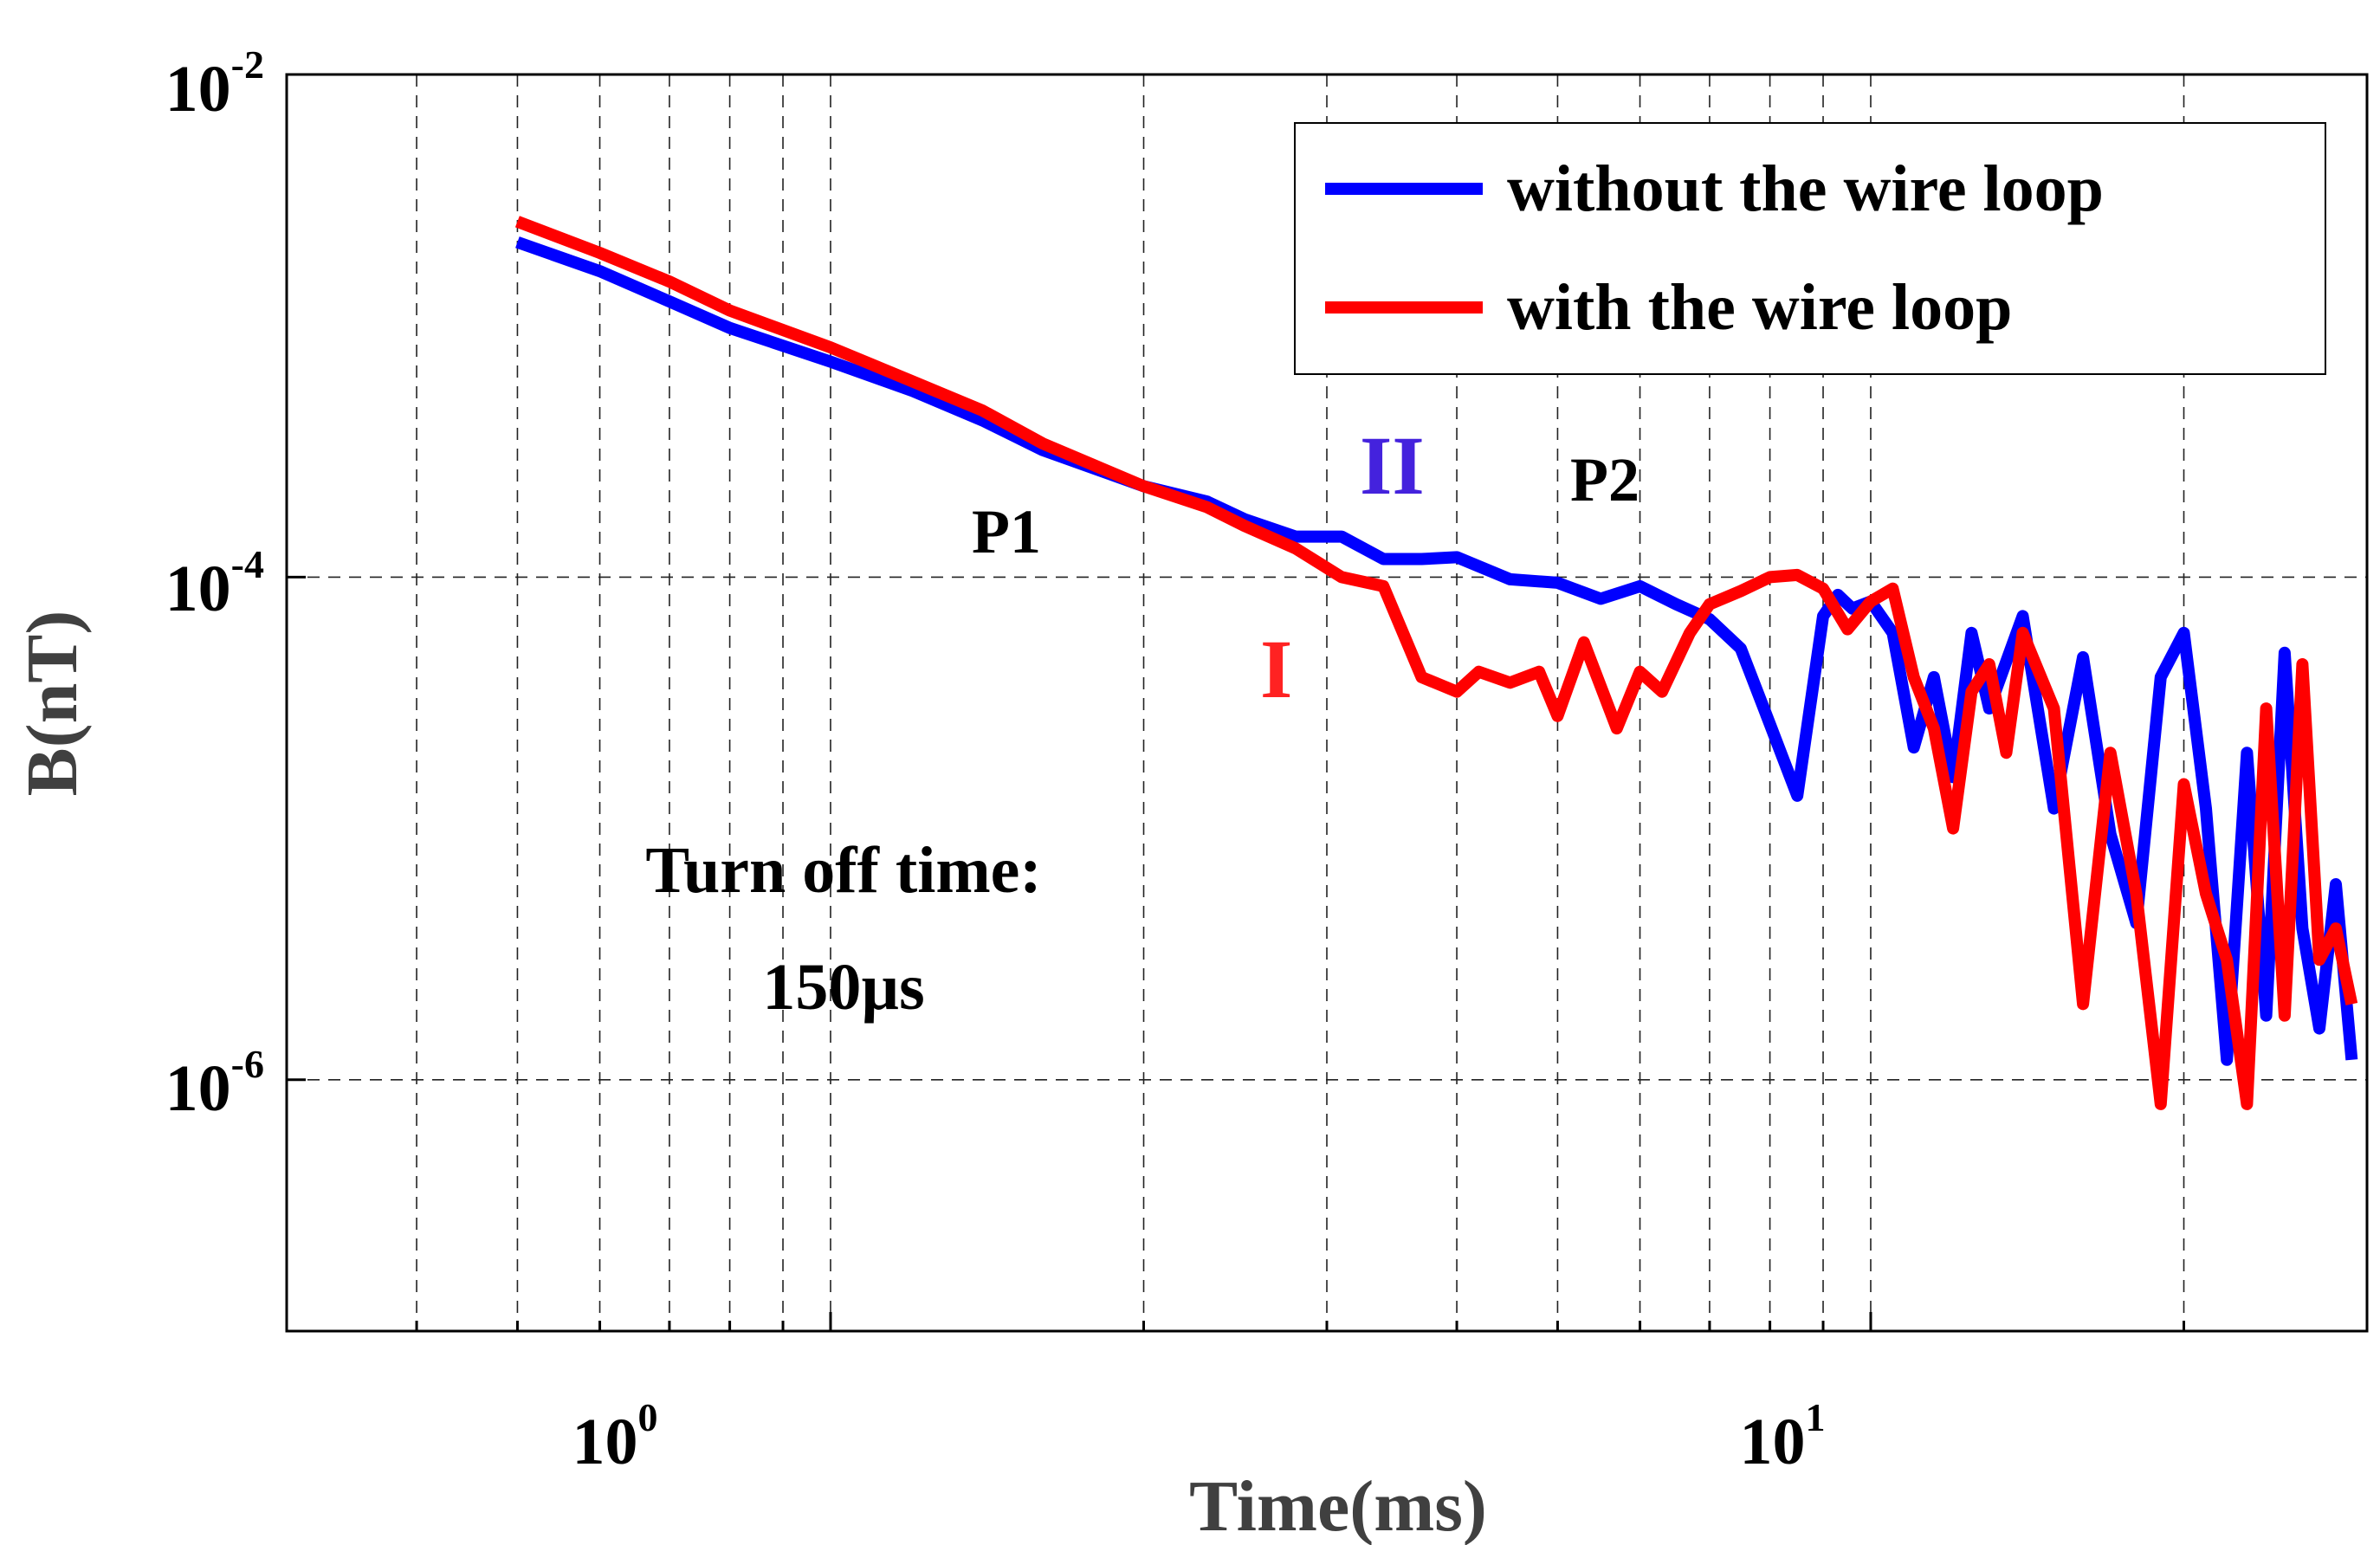 The width and height of the screenshot is (2380, 1545). I want to click on legend-box, so click(1810, 248).